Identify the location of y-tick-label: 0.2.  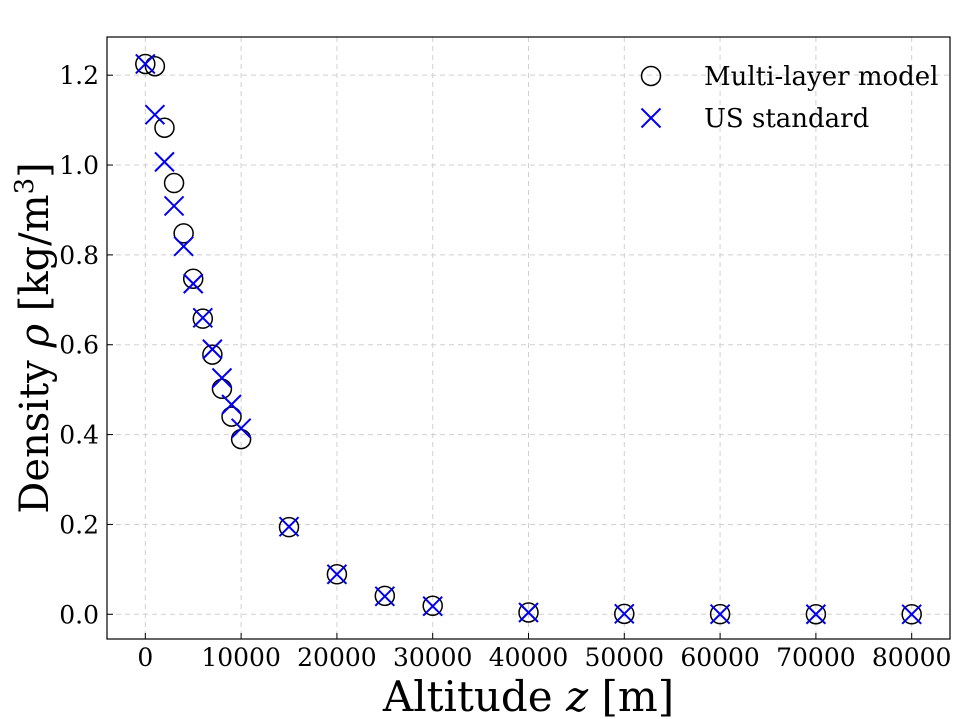
(79, 524).